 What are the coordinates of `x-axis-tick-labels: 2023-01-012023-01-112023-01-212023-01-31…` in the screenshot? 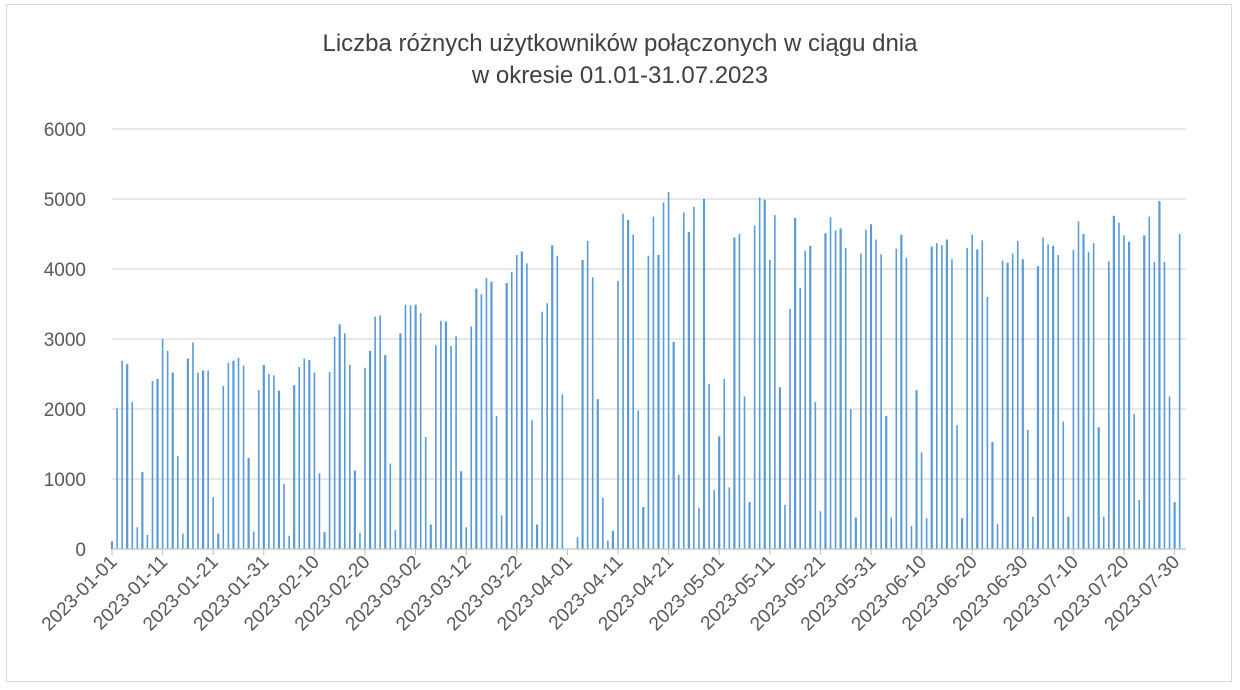 It's located at (611, 594).